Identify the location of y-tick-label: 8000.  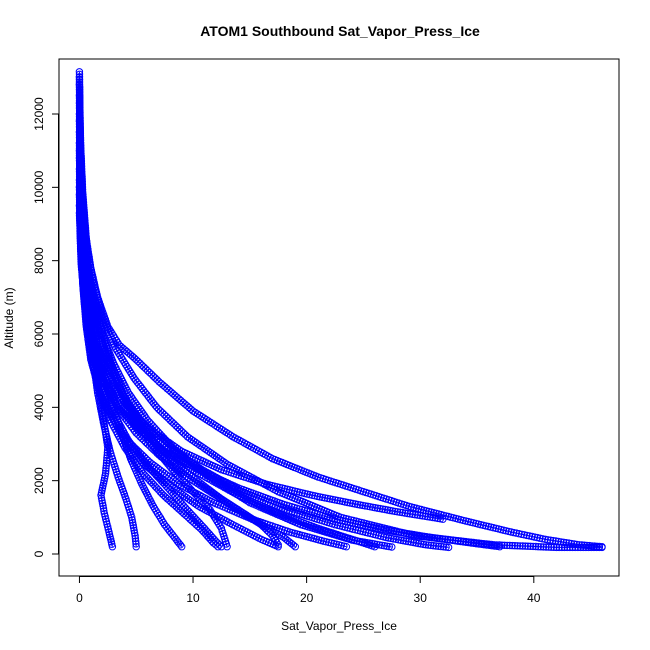
(39, 260).